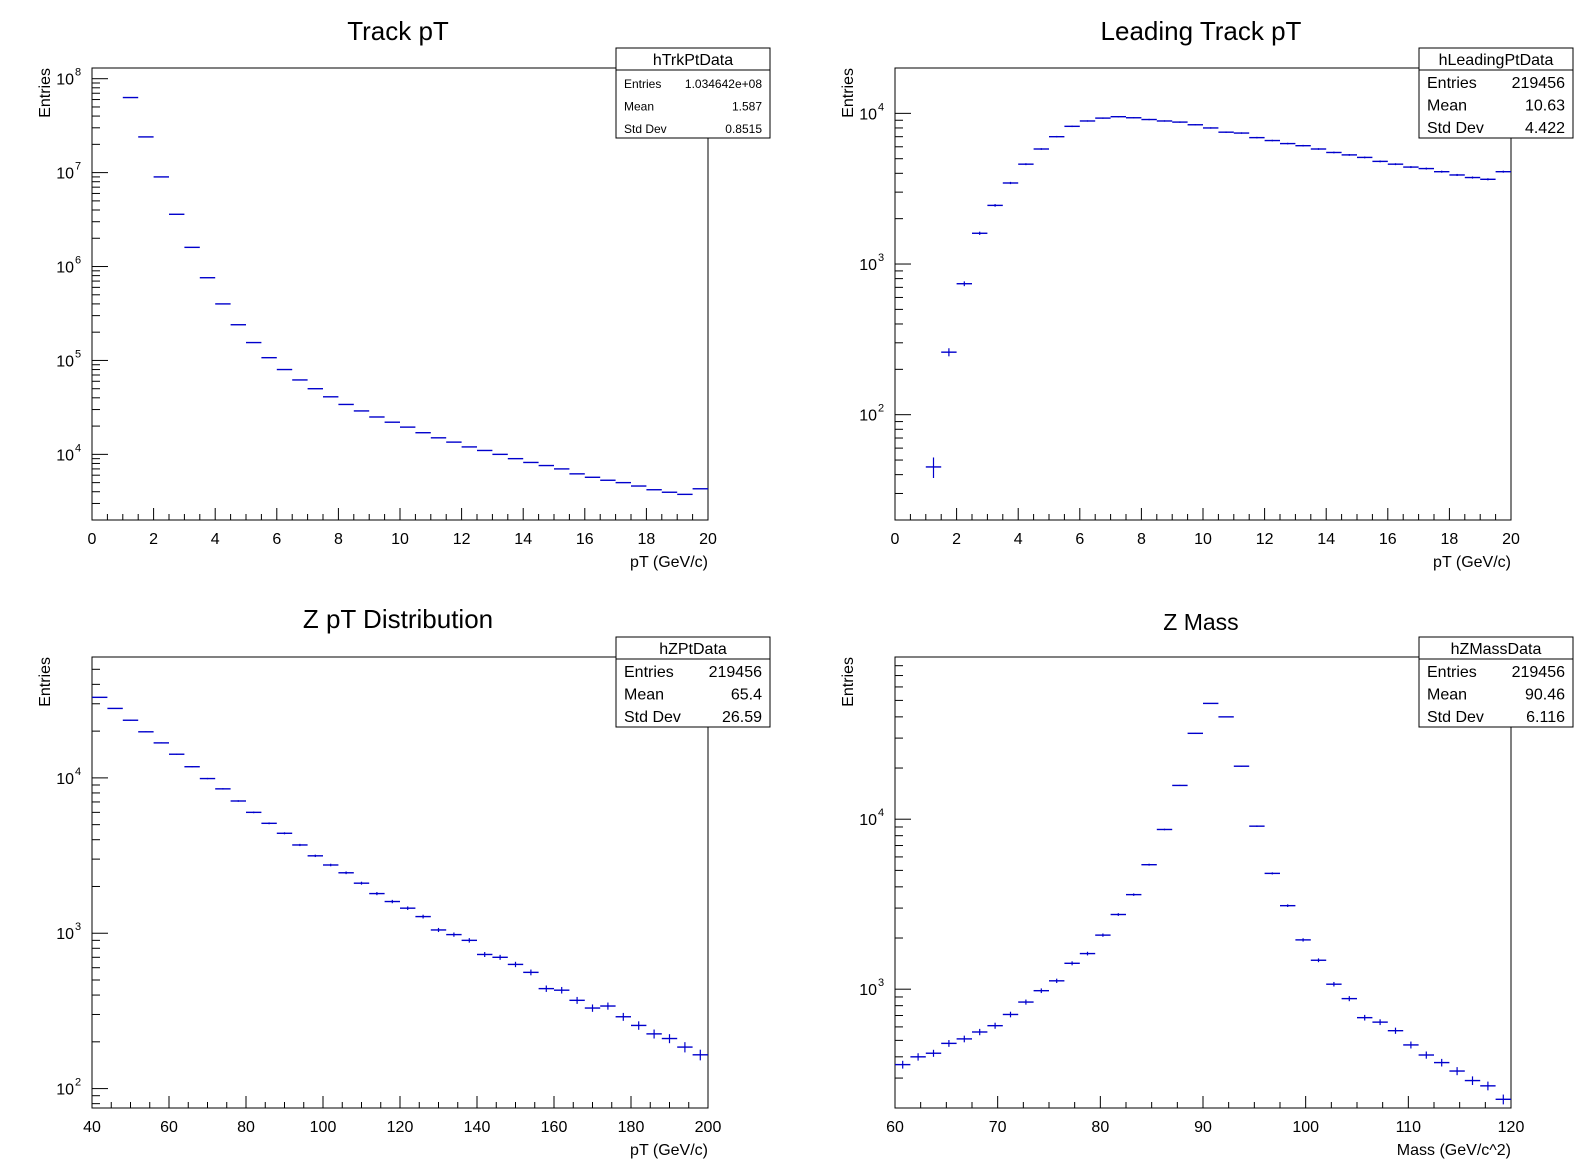 The height and width of the screenshot is (1172, 1596). Describe the element at coordinates (1201, 31) in the screenshot. I see `chart-title: Leading Track pT` at that location.